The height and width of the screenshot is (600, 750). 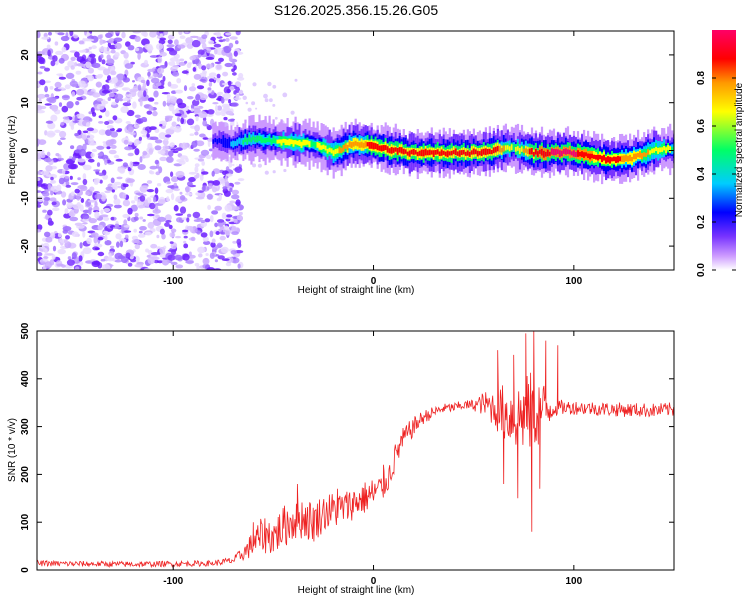 What do you see at coordinates (701, 126) in the screenshot?
I see `colorbar-tick-label: 0.6` at bounding box center [701, 126].